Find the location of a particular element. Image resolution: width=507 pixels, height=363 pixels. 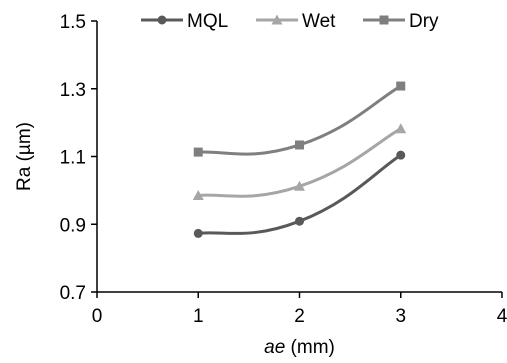

x-axis-label-unit: (mm) is located at coordinates (310, 347).